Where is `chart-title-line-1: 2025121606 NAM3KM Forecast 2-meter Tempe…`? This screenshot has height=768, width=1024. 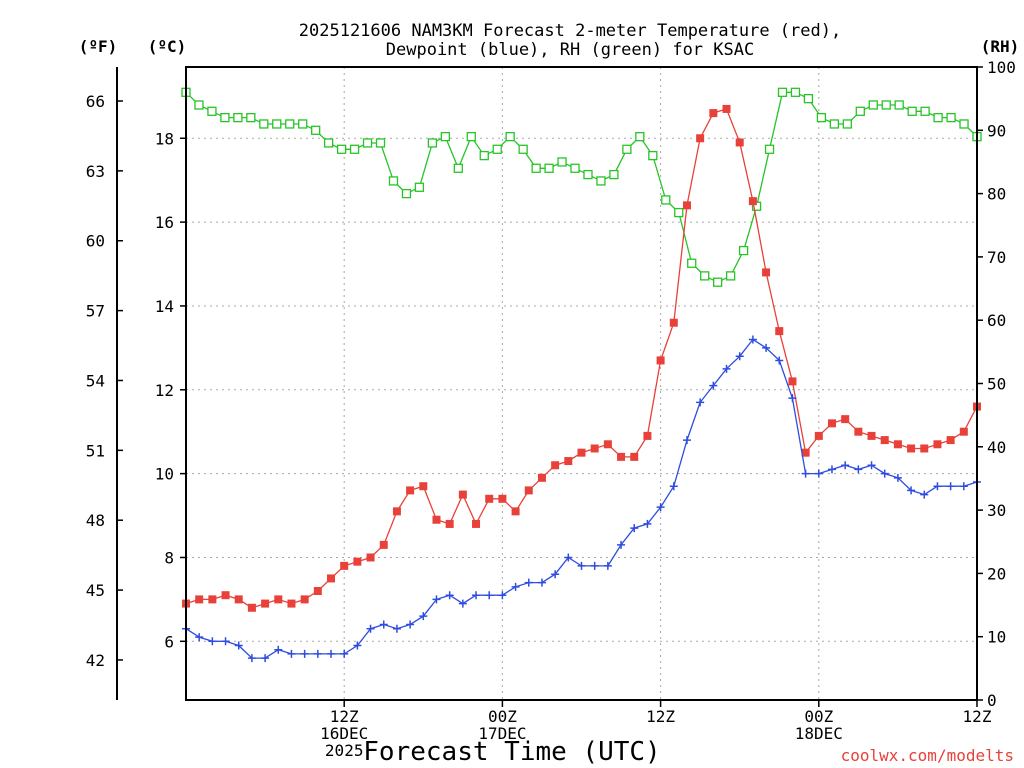
chart-title-line-1: 2025121606 NAM3KM Forecast 2-meter Tempe… is located at coordinates (570, 31).